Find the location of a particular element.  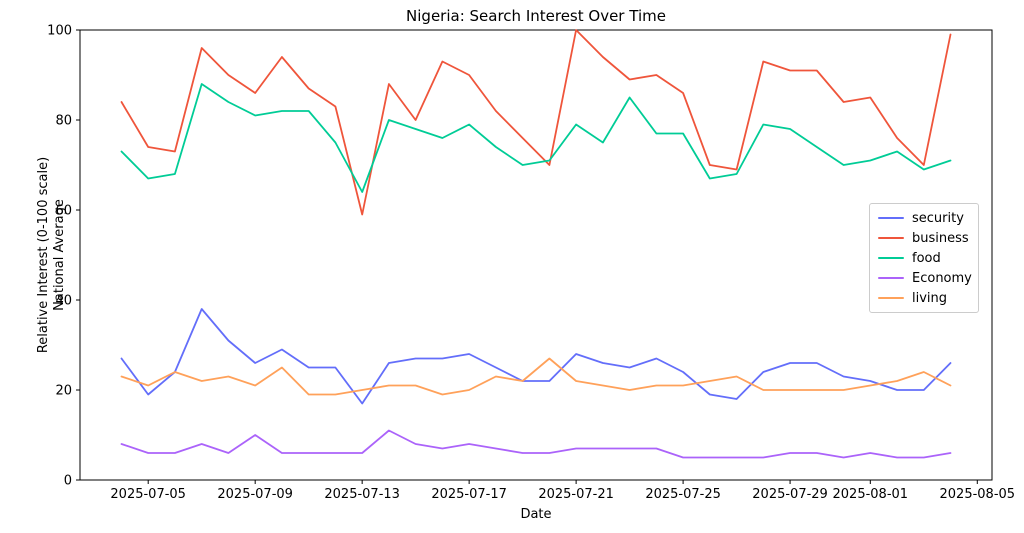

x-tick-label: 2025-07-17 is located at coordinates (469, 494).